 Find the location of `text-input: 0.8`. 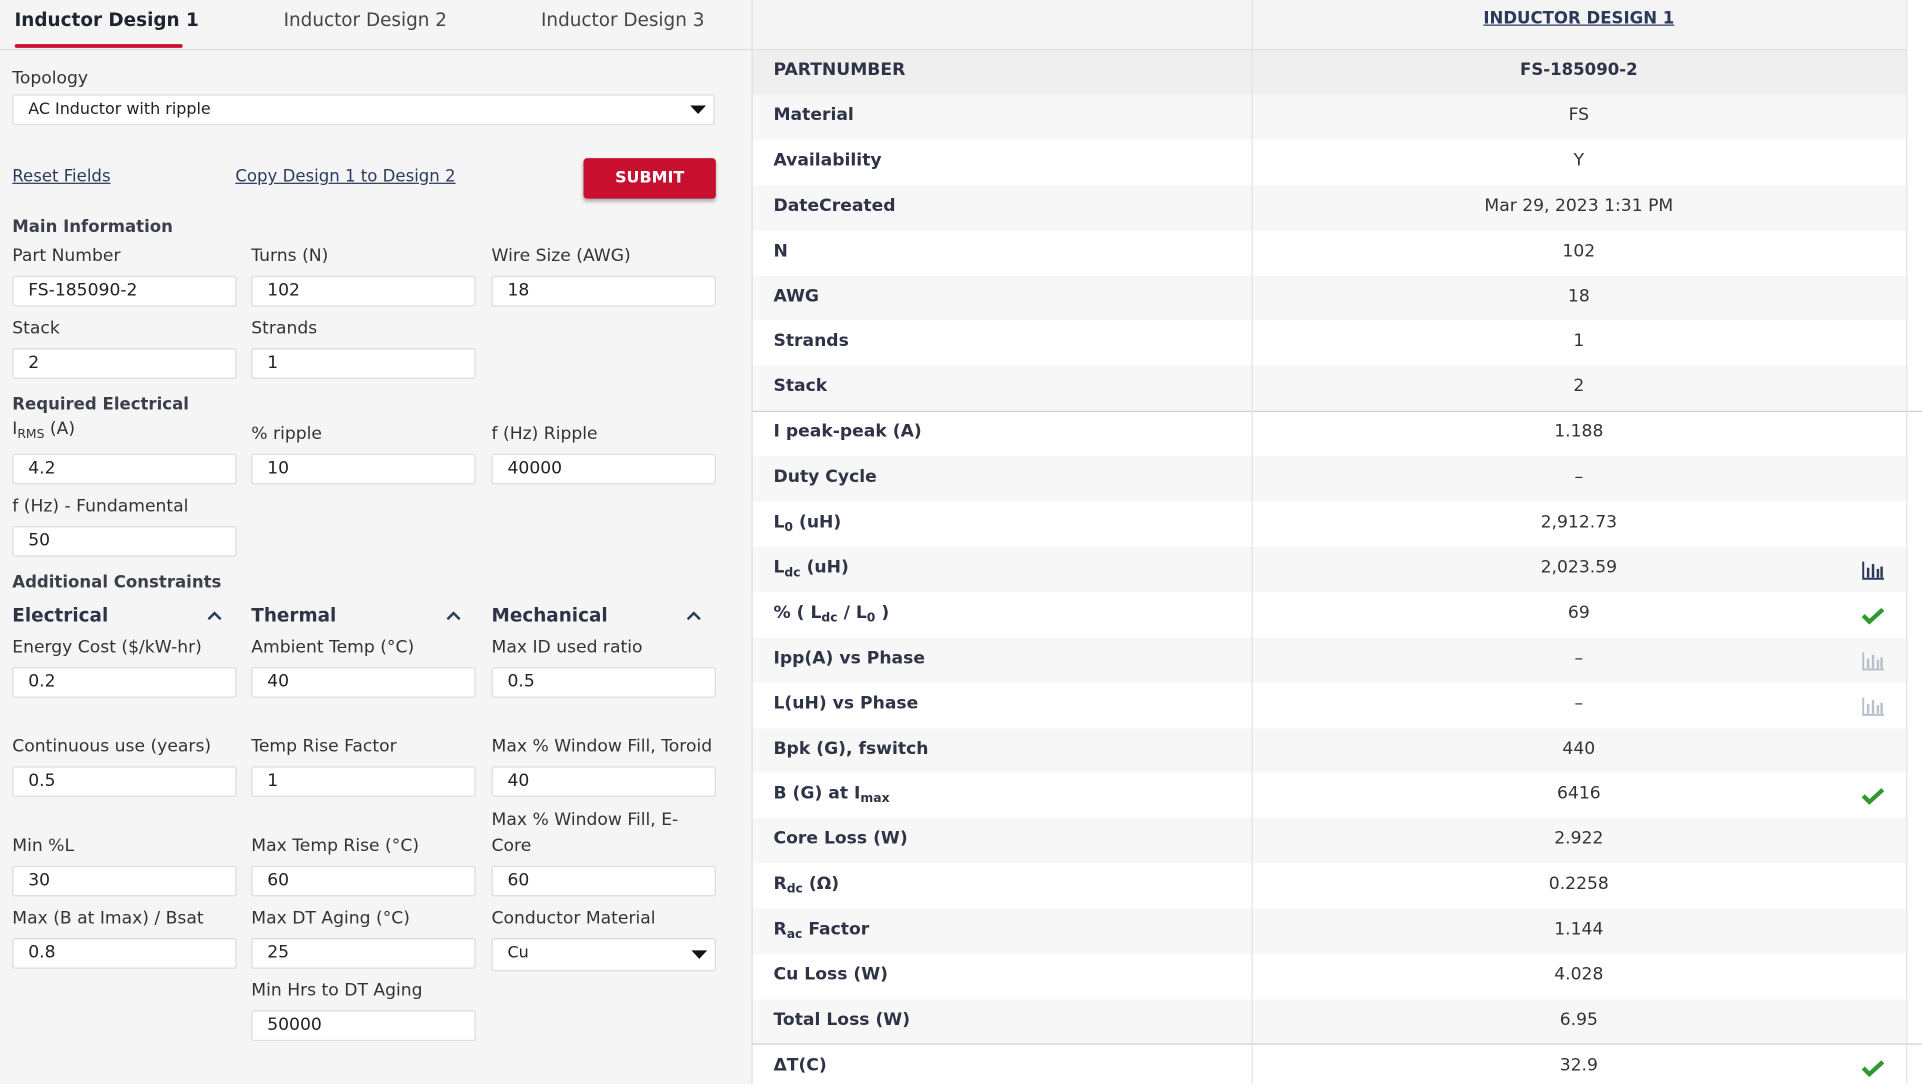

text-input: 0.8 is located at coordinates (124, 953).